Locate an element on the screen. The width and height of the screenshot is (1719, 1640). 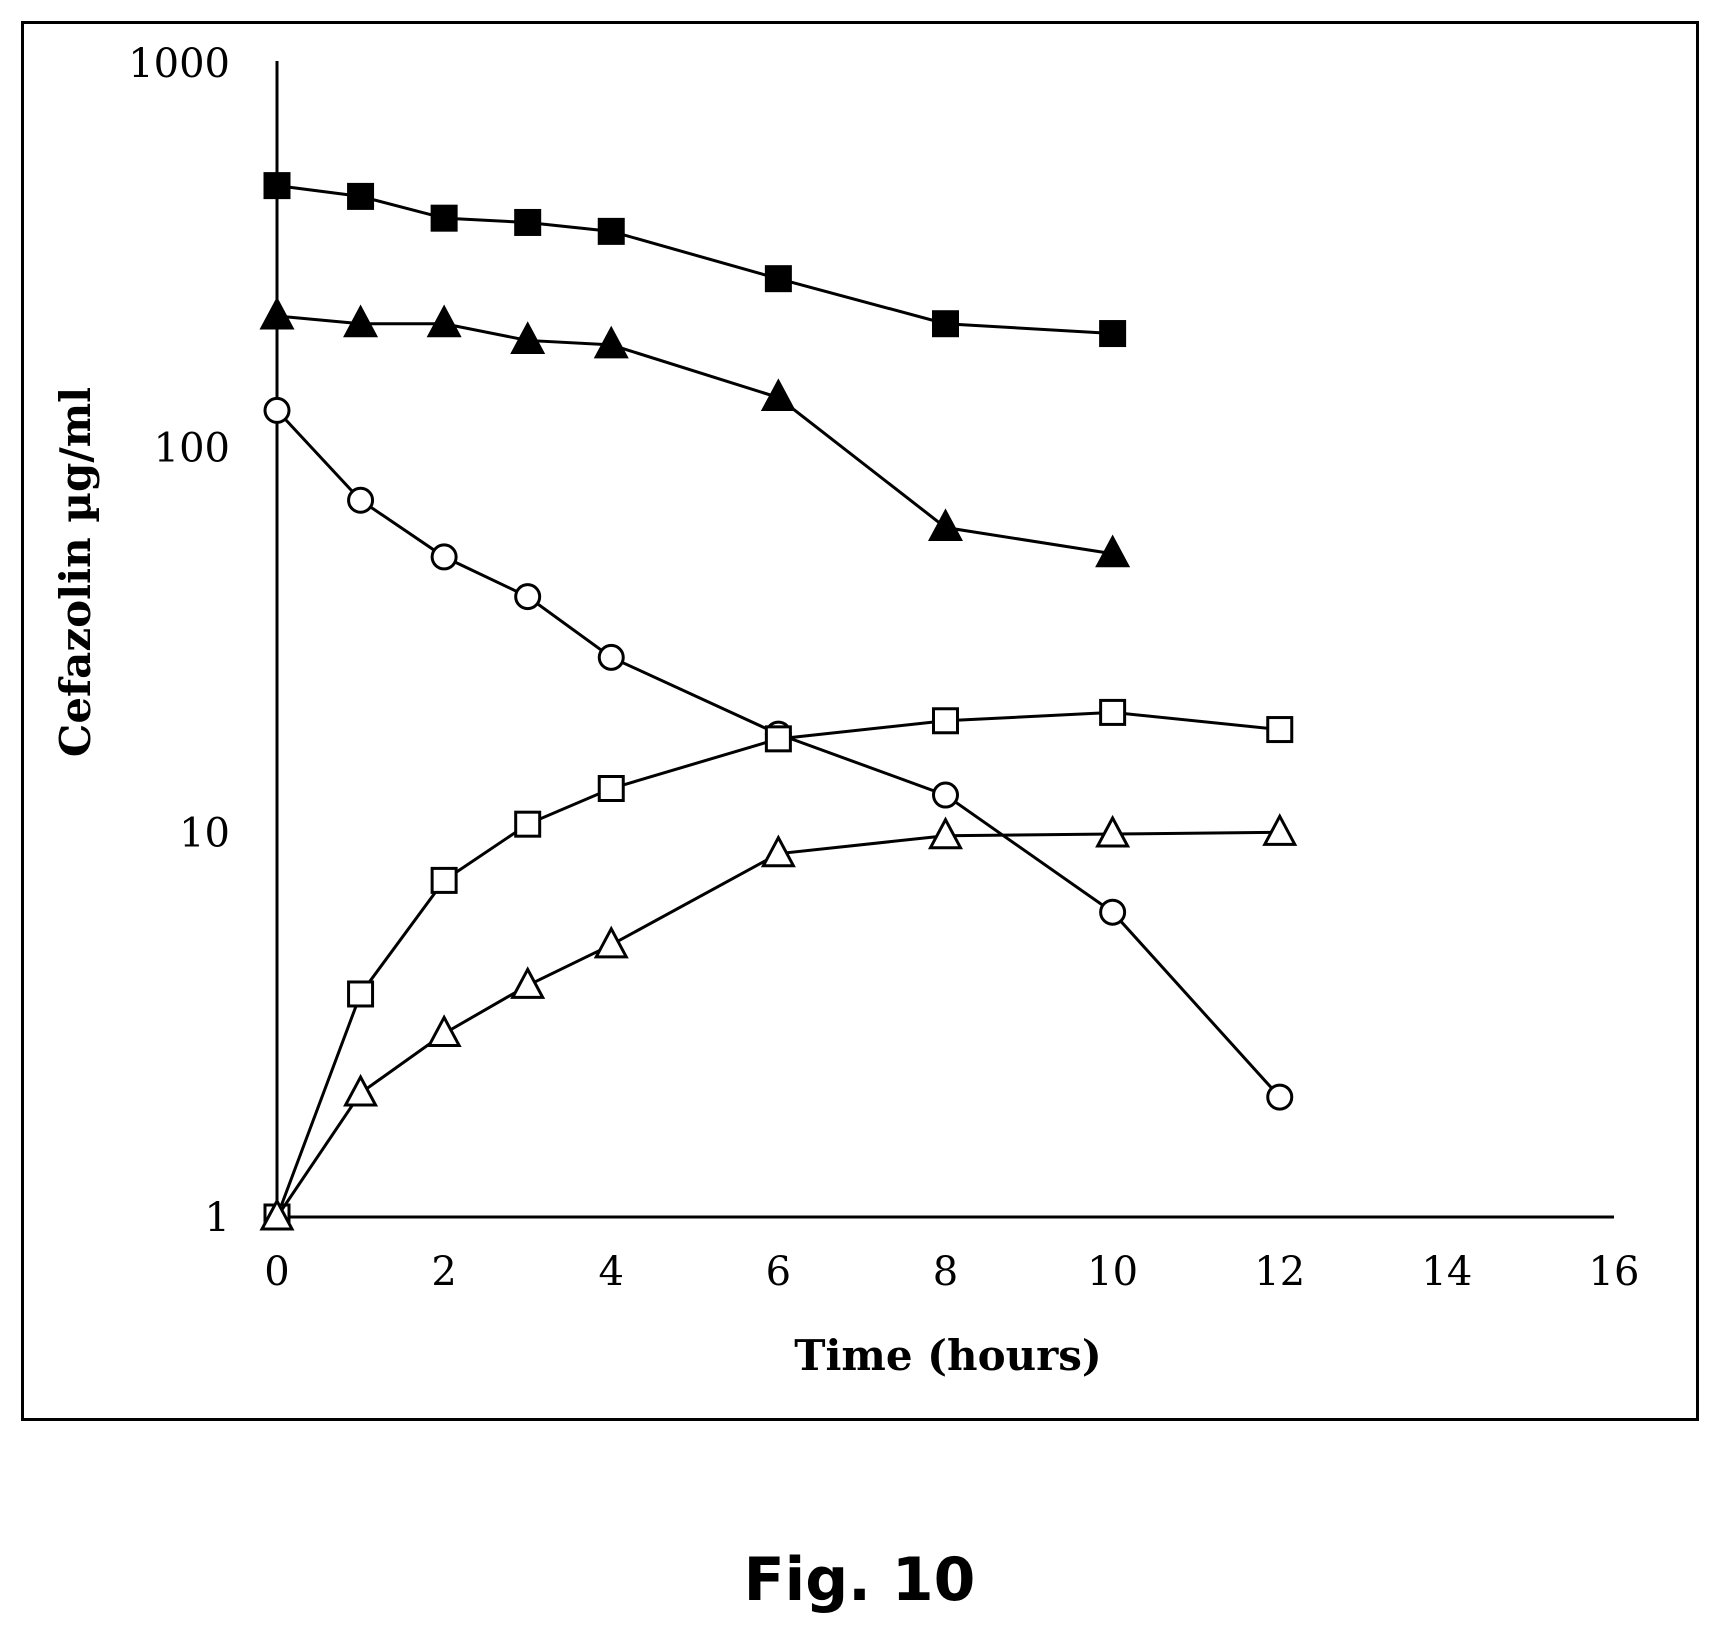
x-tick-label: 12 is located at coordinates (1279, 1272).